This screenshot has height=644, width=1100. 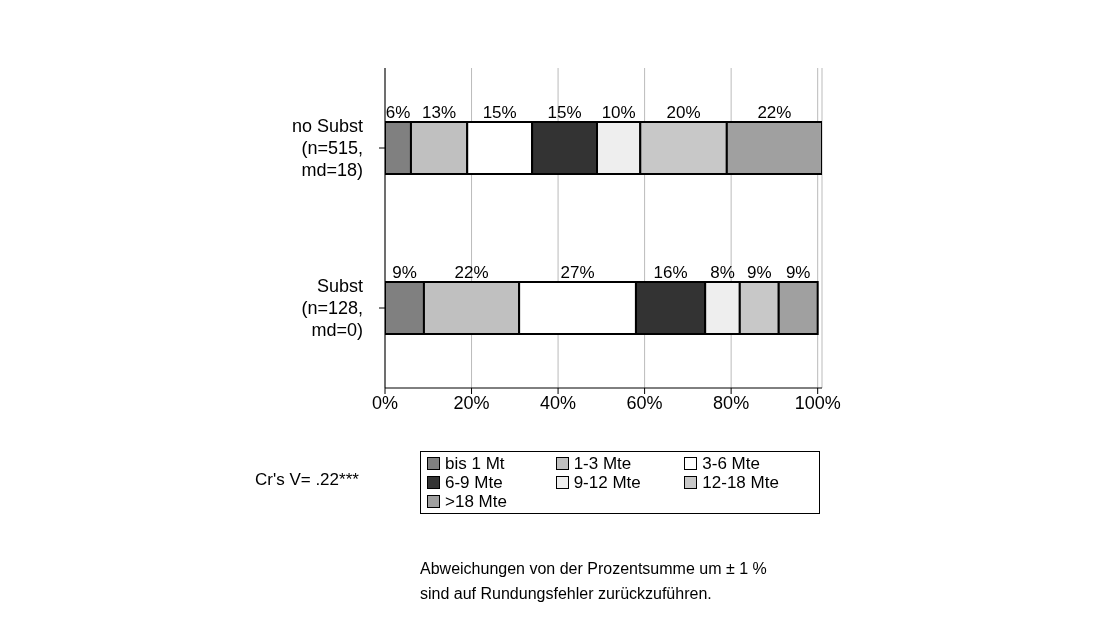 I want to click on x-tick-label: 60%, so click(x=644, y=402).